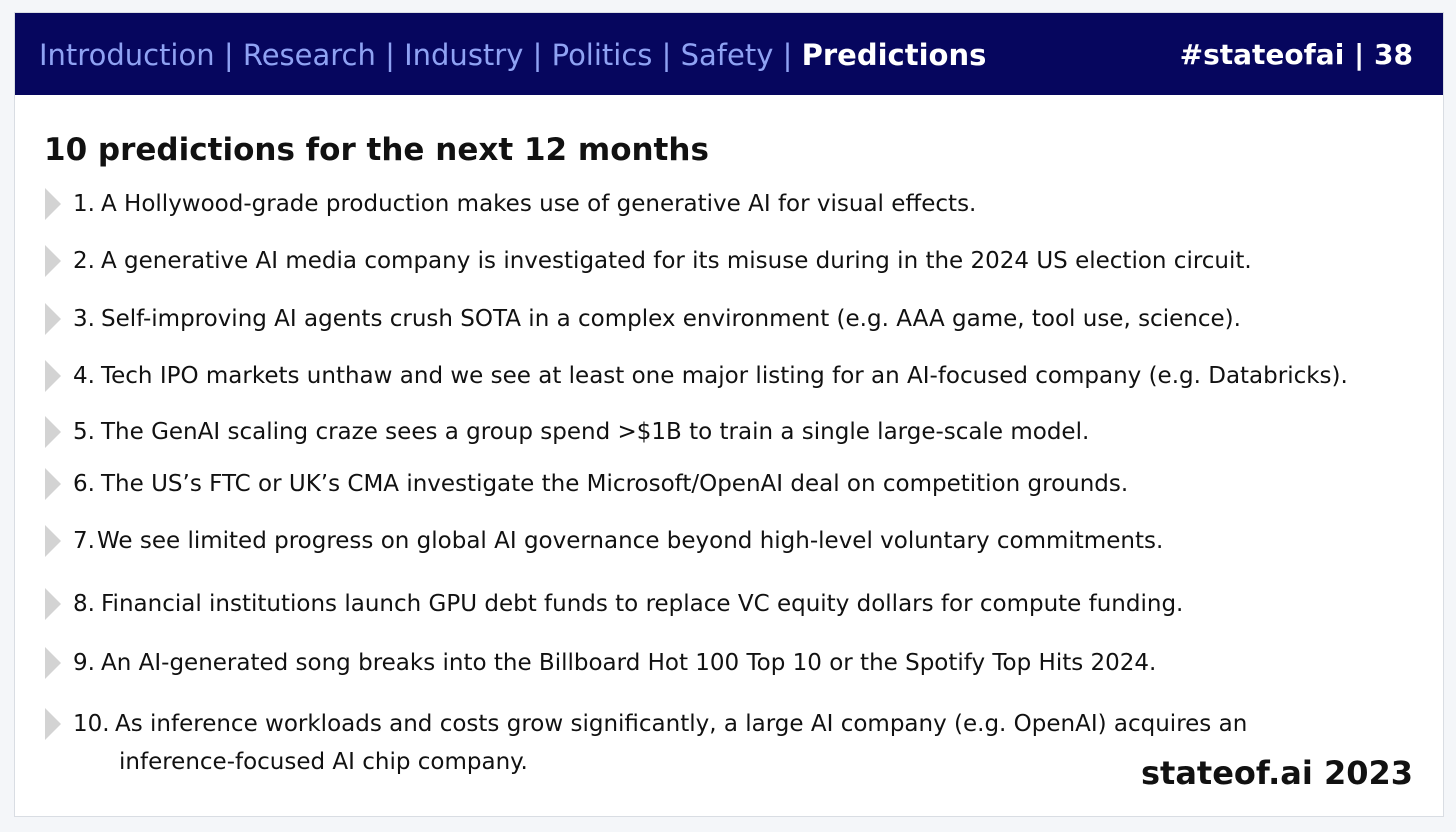  What do you see at coordinates (84, 604) in the screenshot?
I see `prediction-number: 8.` at bounding box center [84, 604].